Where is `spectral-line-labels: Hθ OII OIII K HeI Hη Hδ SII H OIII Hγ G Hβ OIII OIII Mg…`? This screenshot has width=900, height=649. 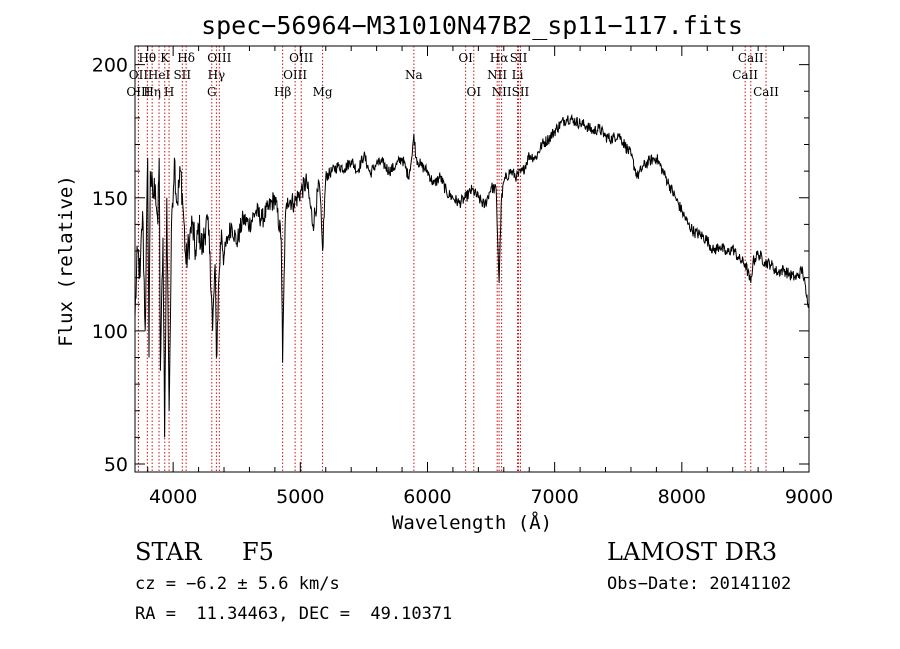 spectral-line-labels: Hθ OII OIII K HeI Hη Hδ SII H OIII Hγ G Hβ OIII OIII Mg… is located at coordinates (452, 75).